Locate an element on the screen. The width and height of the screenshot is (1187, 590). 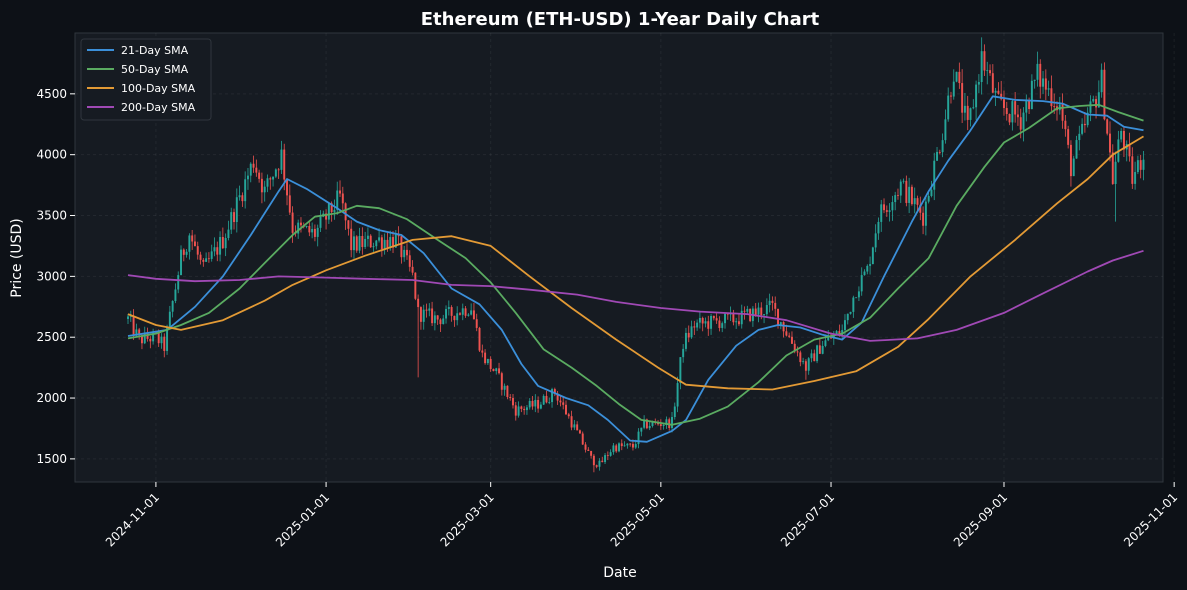
chart-title: Ethereum (ETH-USD) 1-Year Daily Chart is located at coordinates (620, 19).